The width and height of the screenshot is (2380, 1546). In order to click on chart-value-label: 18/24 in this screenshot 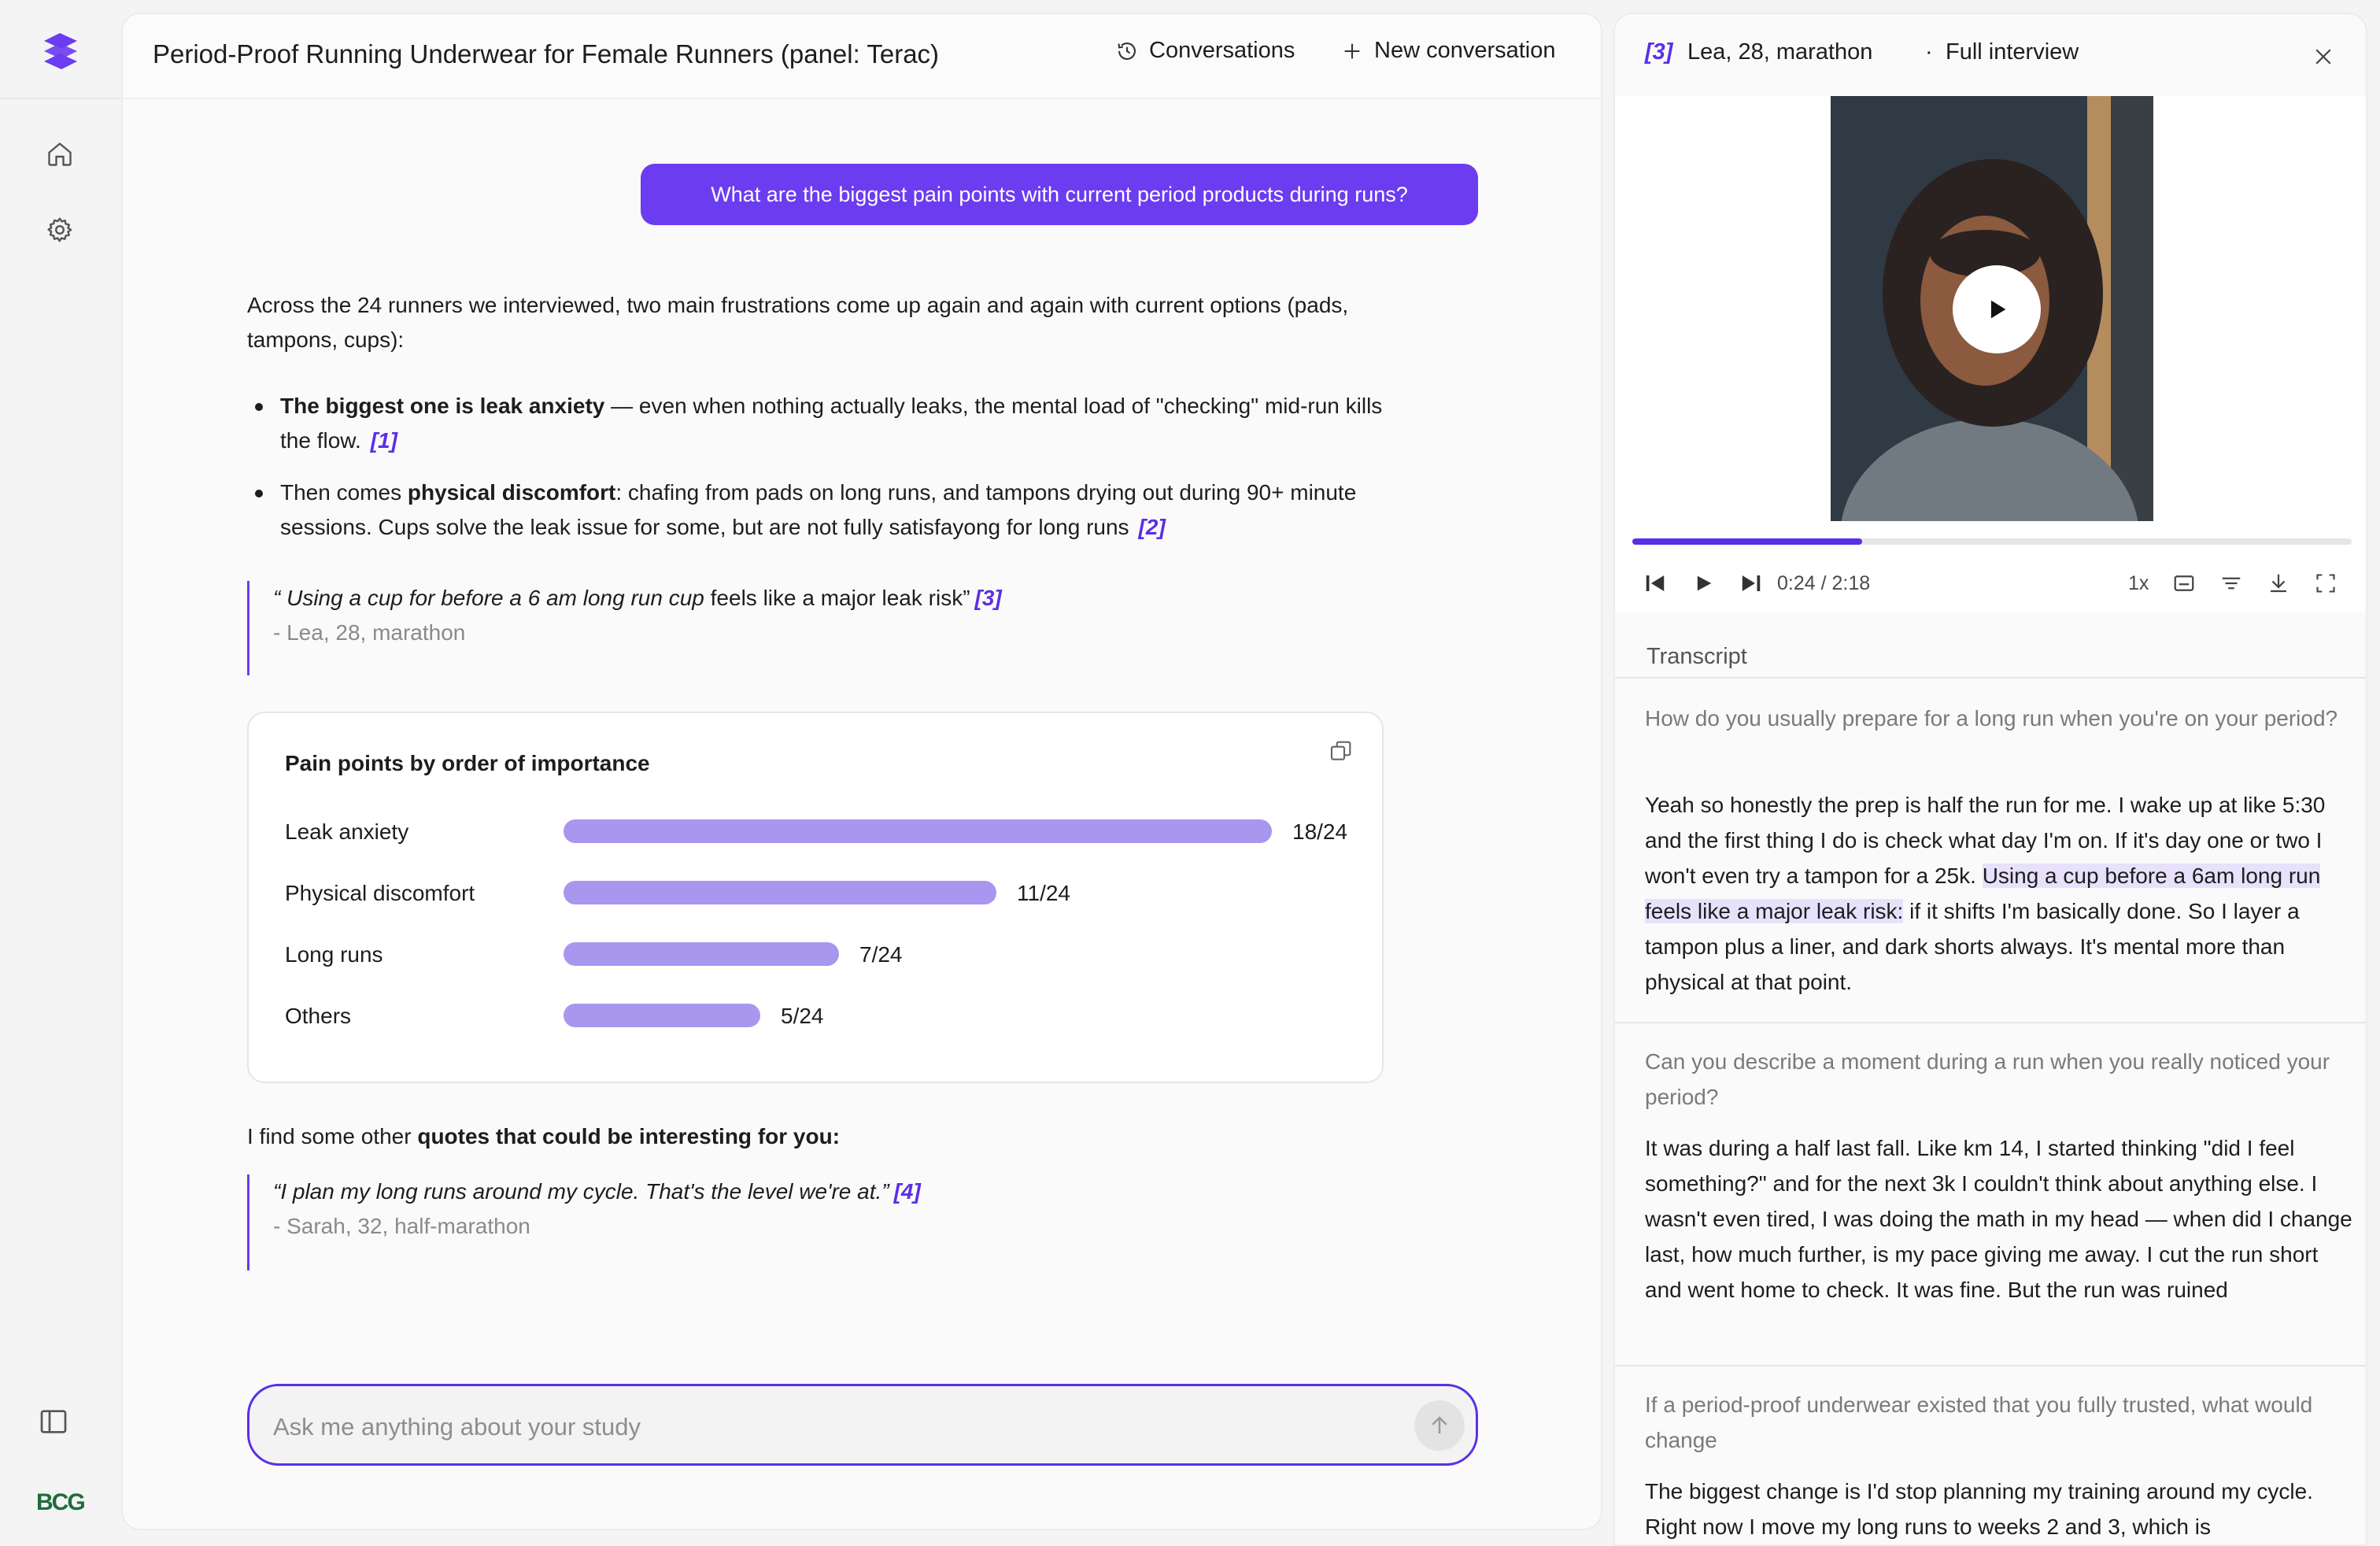, I will do `click(1319, 831)`.